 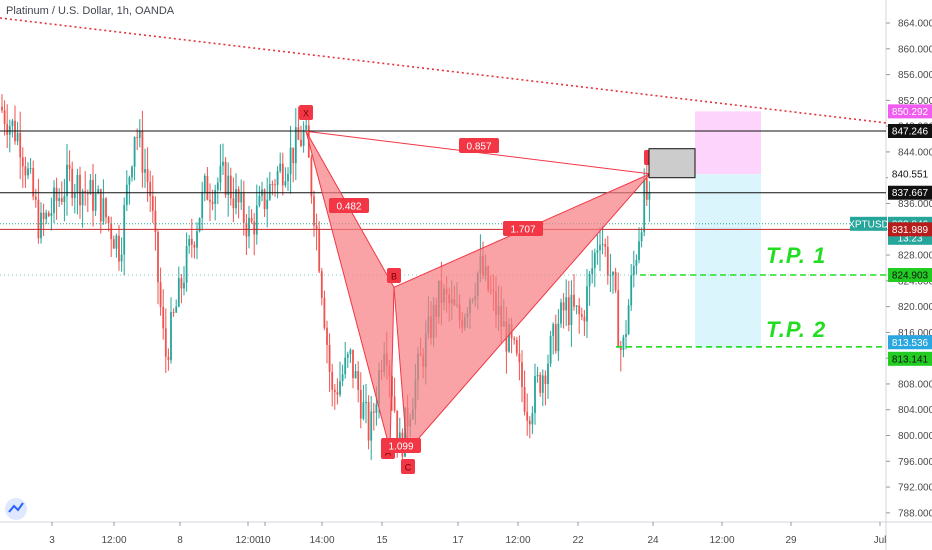 I want to click on entry-box, so click(x=672, y=163).